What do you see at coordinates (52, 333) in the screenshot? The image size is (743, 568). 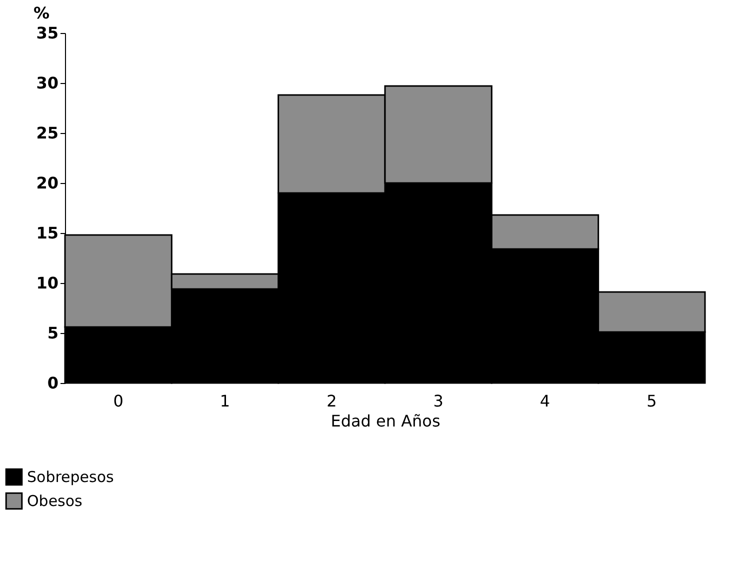 I see `y-tick-label: 5` at bounding box center [52, 333].